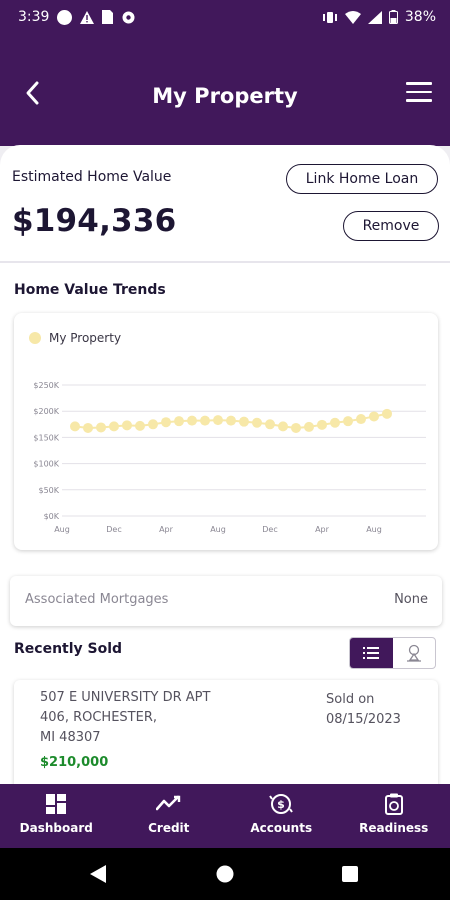  I want to click on chevron-left-icon, so click(32, 93).